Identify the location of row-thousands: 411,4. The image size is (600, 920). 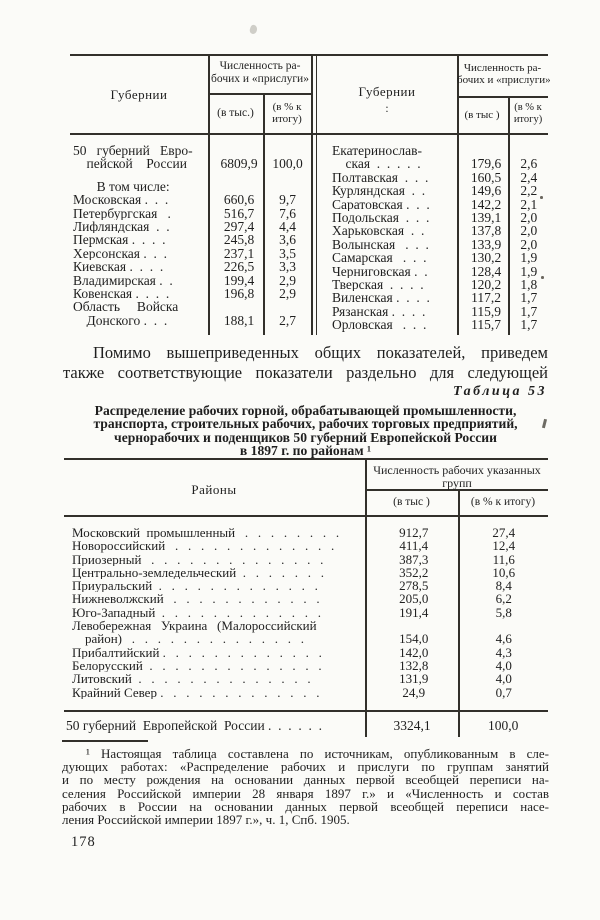
(414, 546).